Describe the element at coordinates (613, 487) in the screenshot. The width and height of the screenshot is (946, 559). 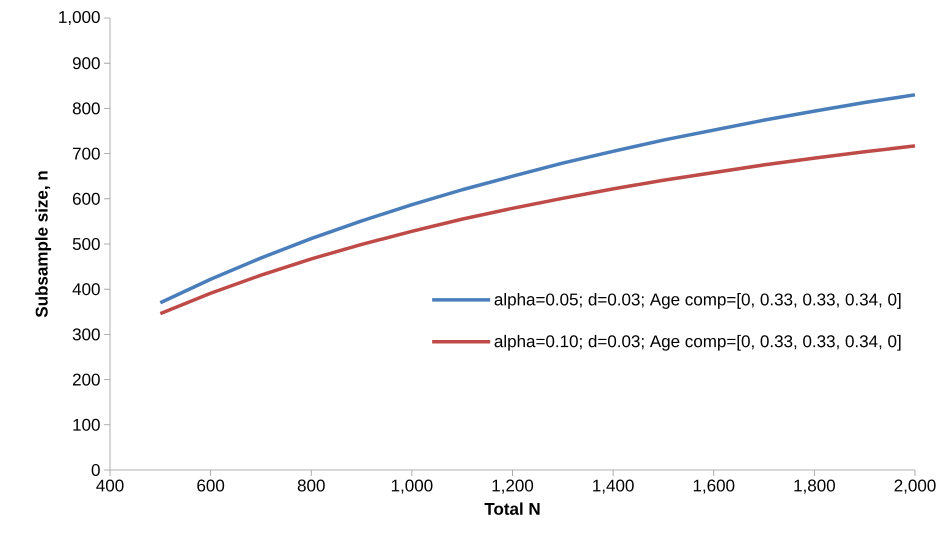
I see `x-tick-label: 1,400` at that location.